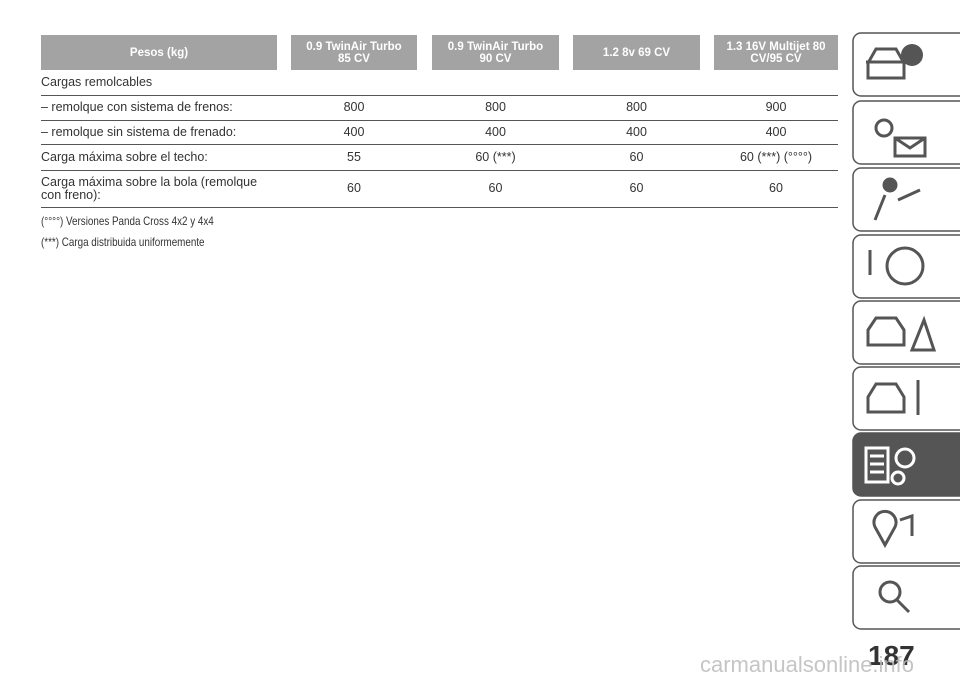 This screenshot has width=960, height=678. I want to click on page-number: 187, so click(891, 655).